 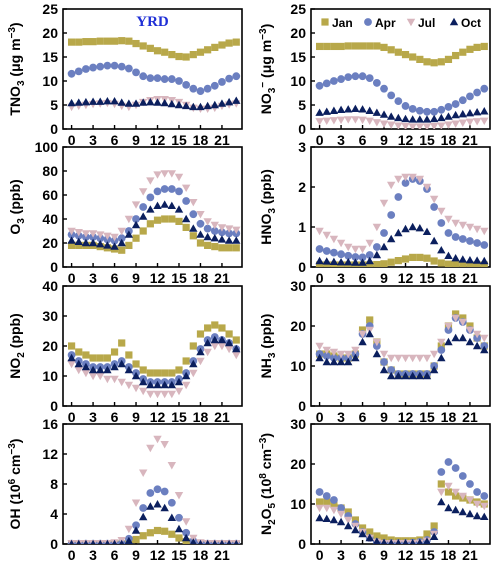 What do you see at coordinates (93, 67) in the screenshot?
I see `point-apr-h3` at bounding box center [93, 67].